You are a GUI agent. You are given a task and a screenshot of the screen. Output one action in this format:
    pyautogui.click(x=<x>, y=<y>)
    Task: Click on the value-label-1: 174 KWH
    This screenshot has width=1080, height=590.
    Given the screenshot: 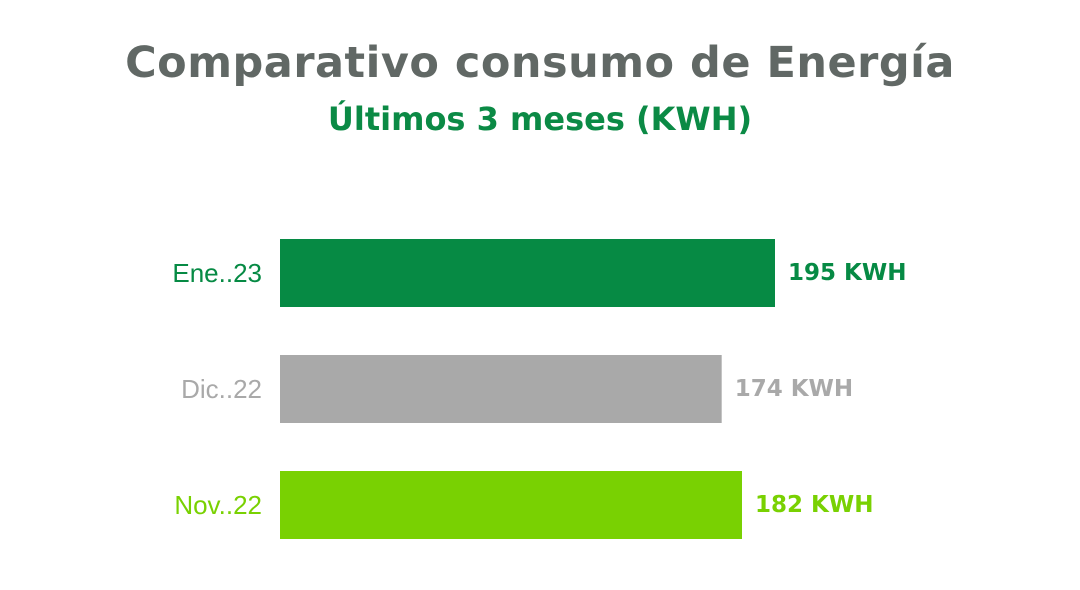 What is the action you would take?
    pyautogui.click(x=794, y=389)
    